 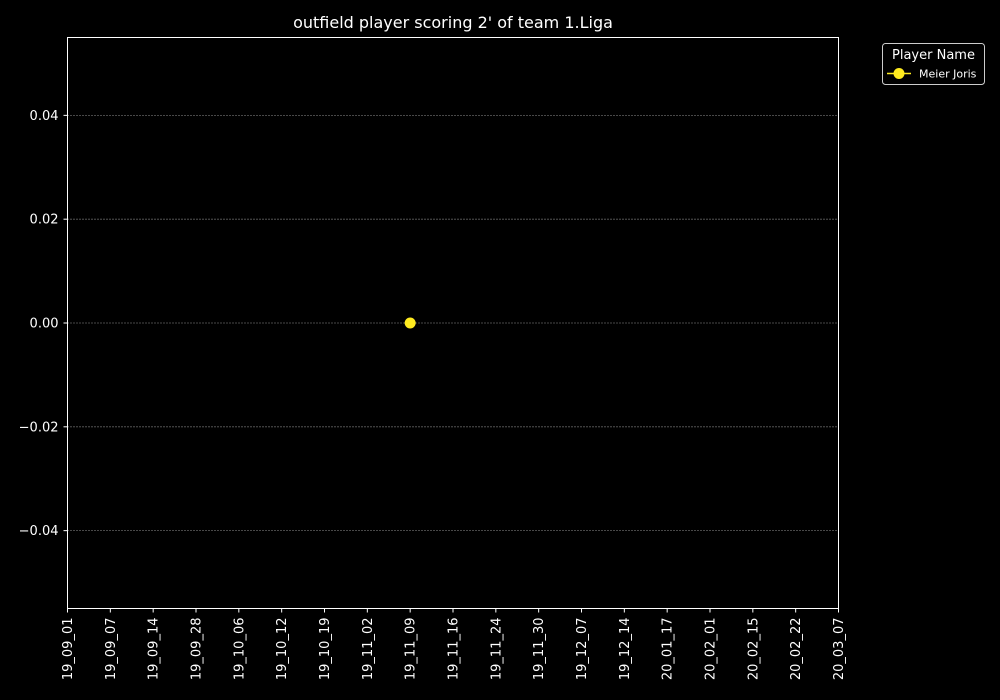 What do you see at coordinates (711, 649) in the screenshot?
I see `x-tick-label: 20_02_01` at bounding box center [711, 649].